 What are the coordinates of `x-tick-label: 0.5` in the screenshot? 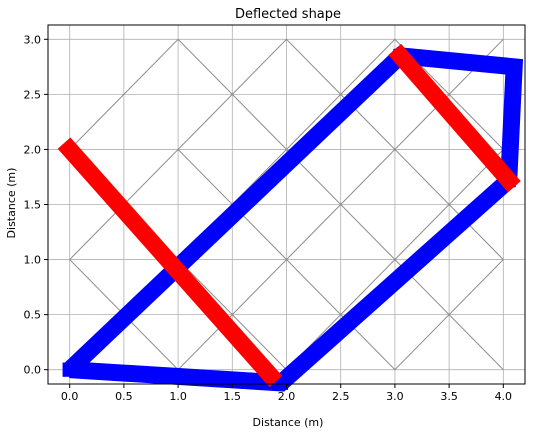 It's located at (124, 396).